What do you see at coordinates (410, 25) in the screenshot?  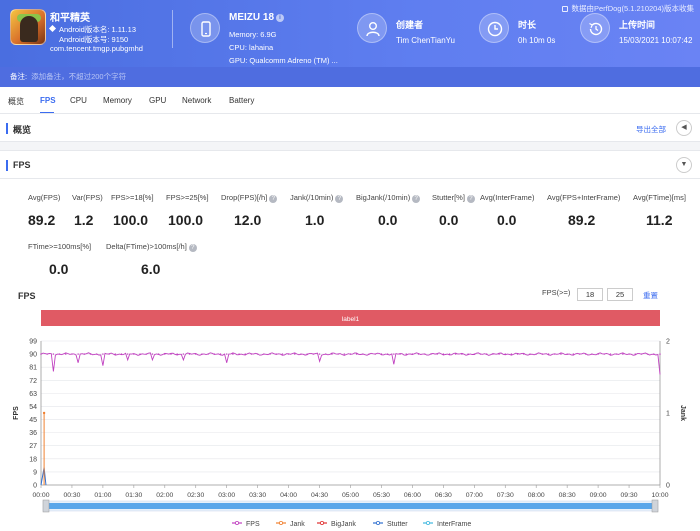 I see `creator-title: 创建者` at bounding box center [410, 25].